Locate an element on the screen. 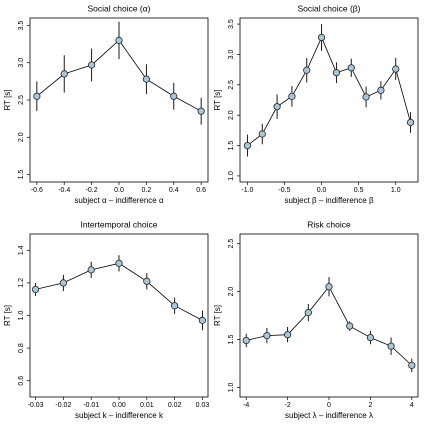 The width and height of the screenshot is (425, 425). panel-title: Risk choice is located at coordinates (329, 224).